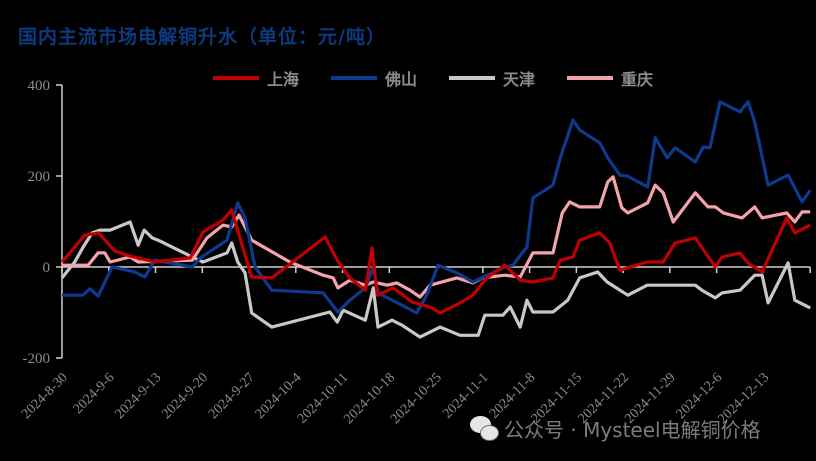  Describe the element at coordinates (39, 177) in the screenshot. I see `y-tick-label: 200` at that location.